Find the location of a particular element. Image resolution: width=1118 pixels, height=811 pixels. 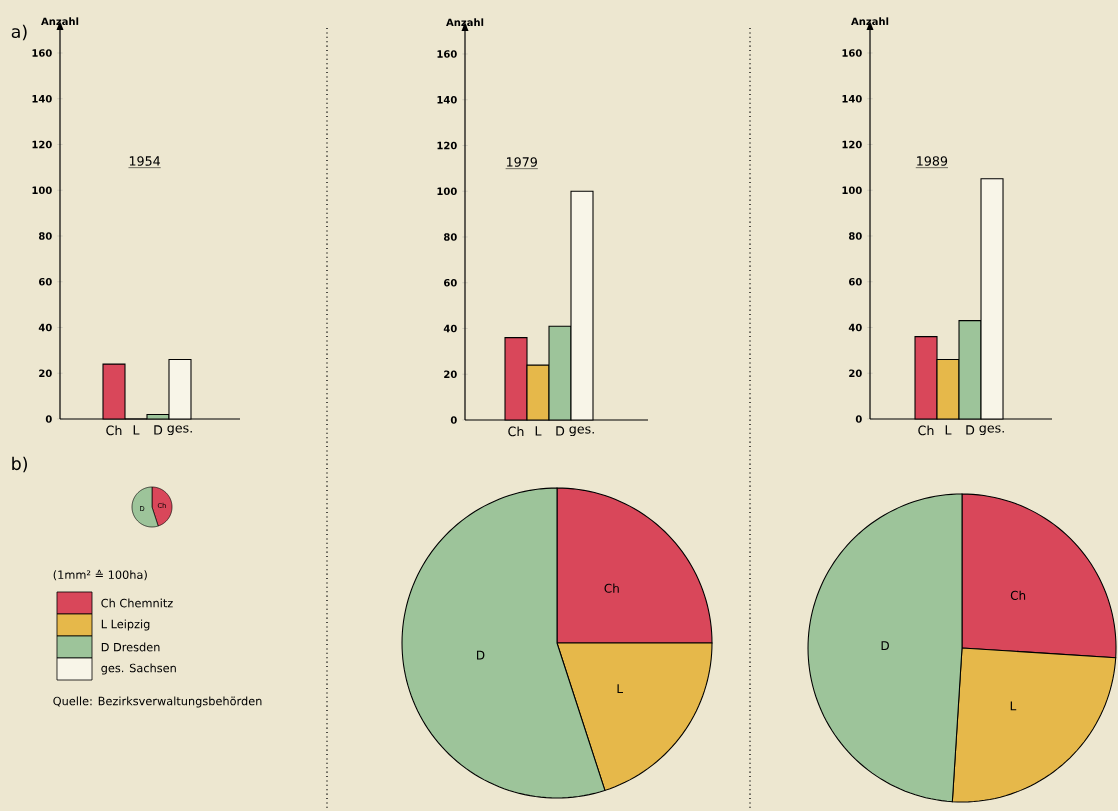

source-note: Quelle: Bezirksverwaltungsbehörden is located at coordinates (157, 702).